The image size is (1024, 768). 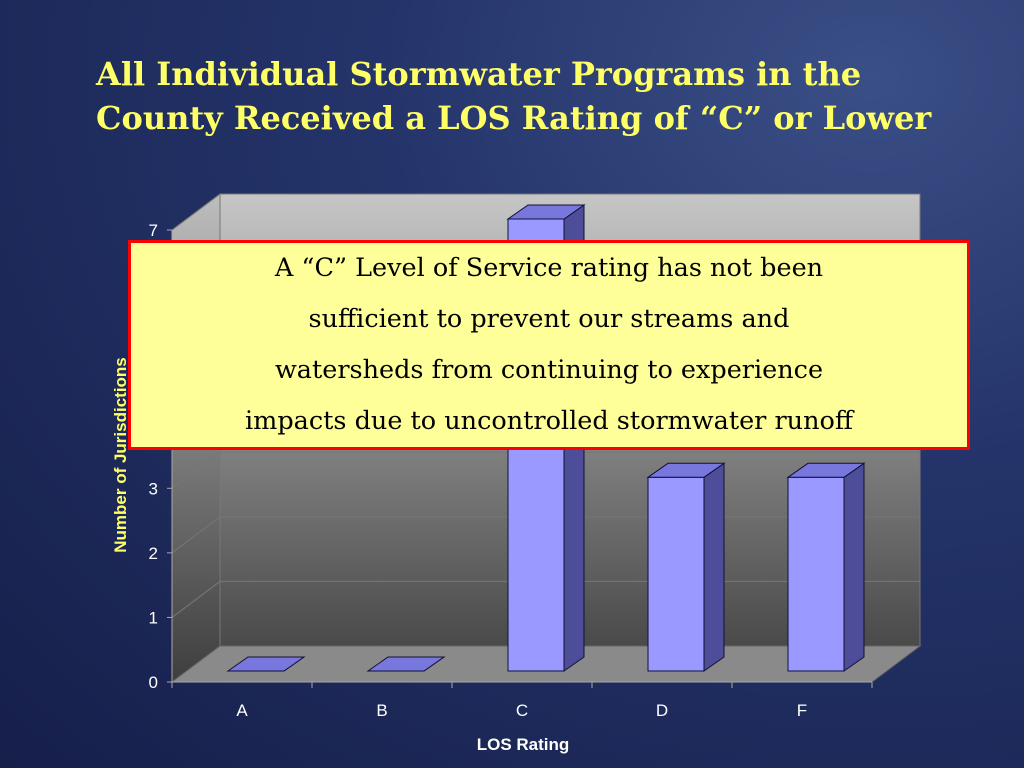 I want to click on y-tick-label: 3, so click(x=153, y=488).